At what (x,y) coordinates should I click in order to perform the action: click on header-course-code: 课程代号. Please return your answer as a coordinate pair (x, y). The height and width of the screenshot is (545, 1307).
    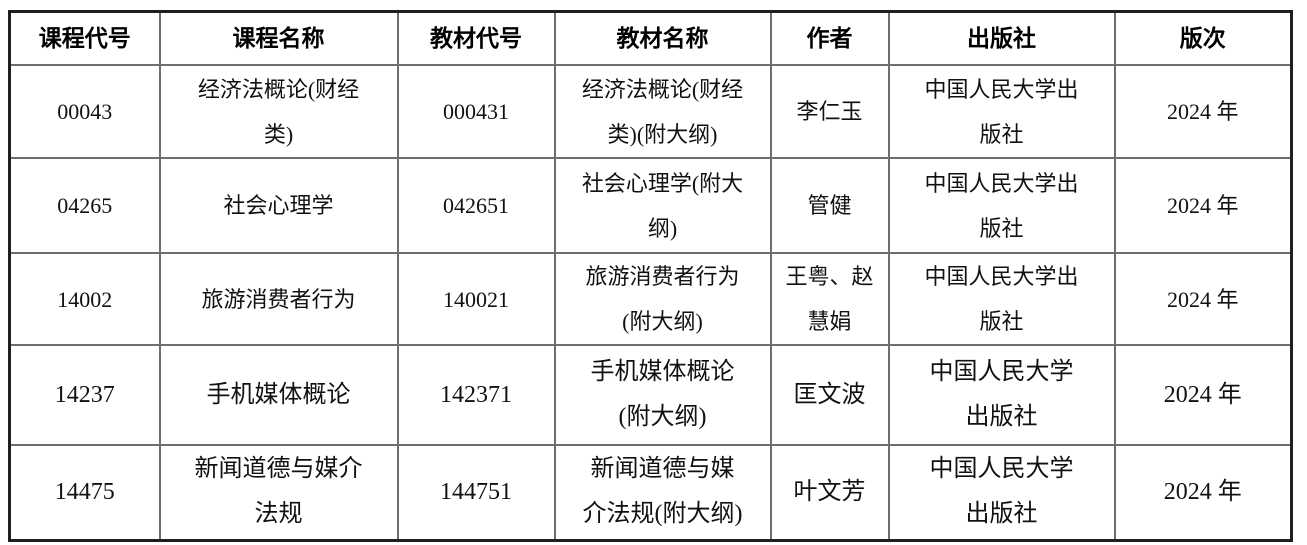
    Looking at the image, I should click on (84, 38).